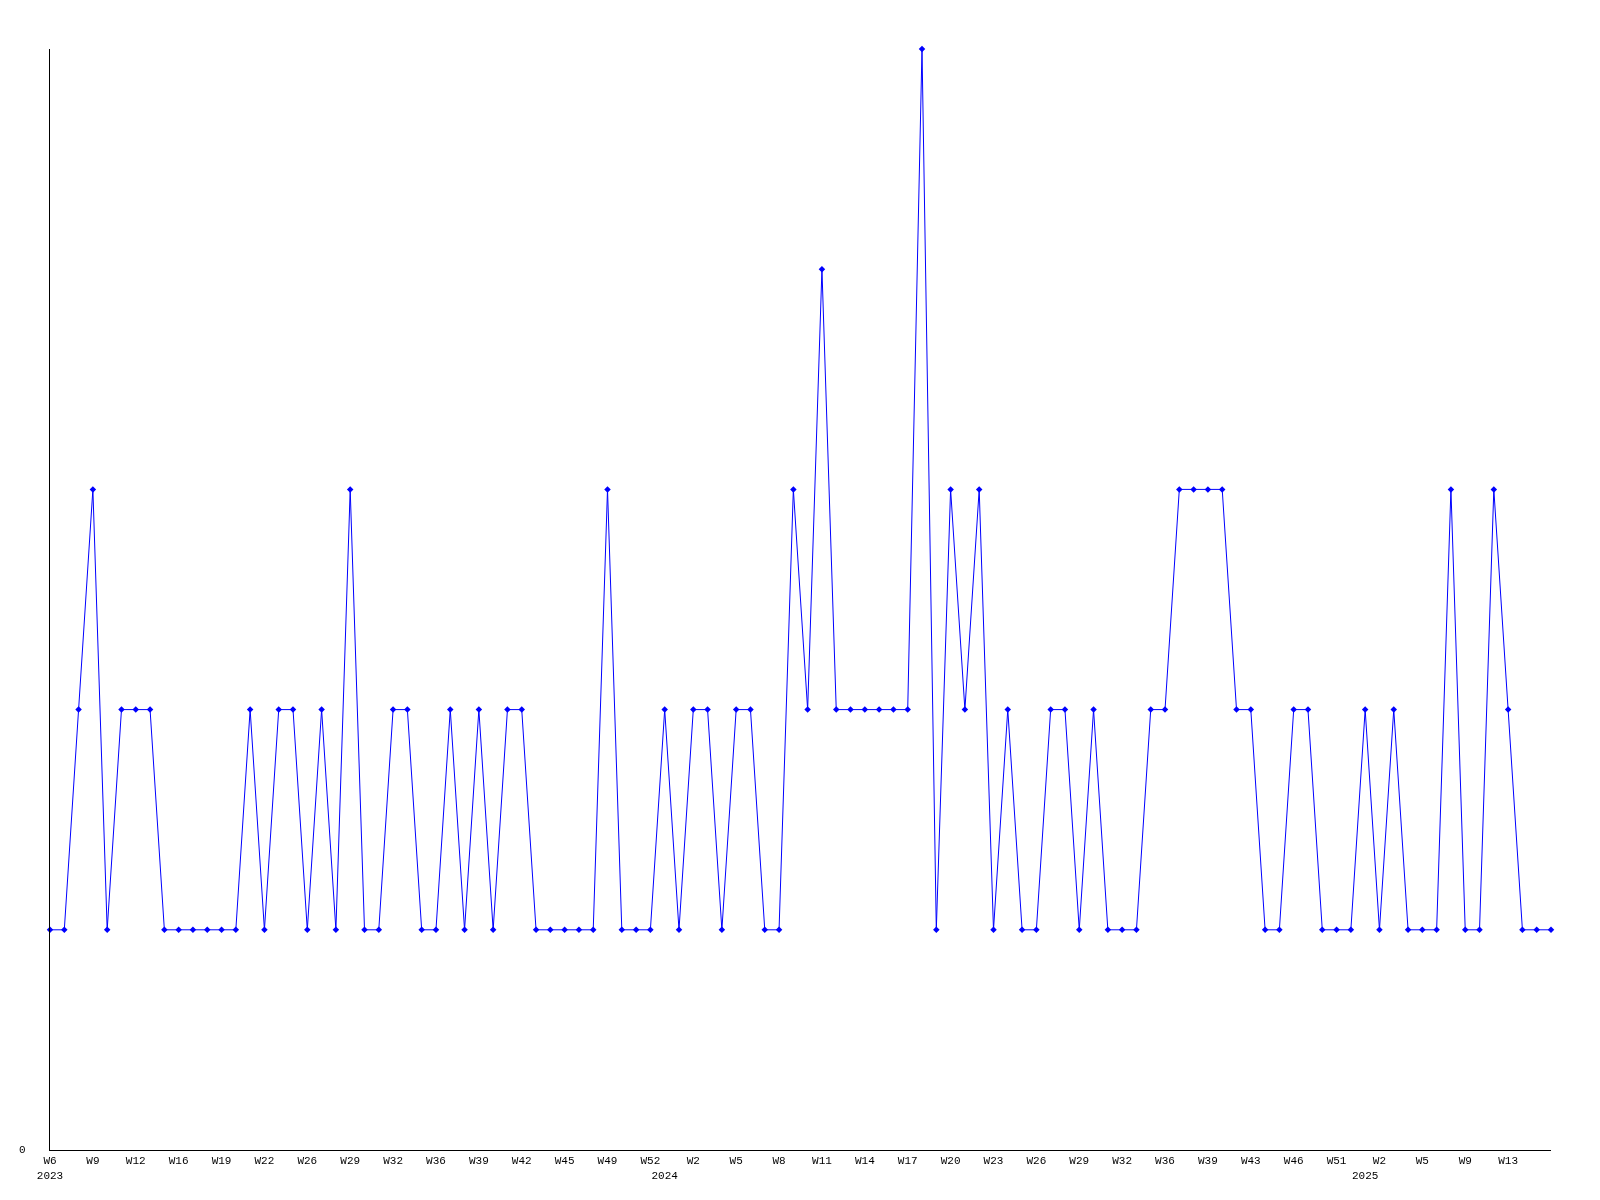  Describe the element at coordinates (564, 1161) in the screenshot. I see `x-tick-label: W45` at that location.